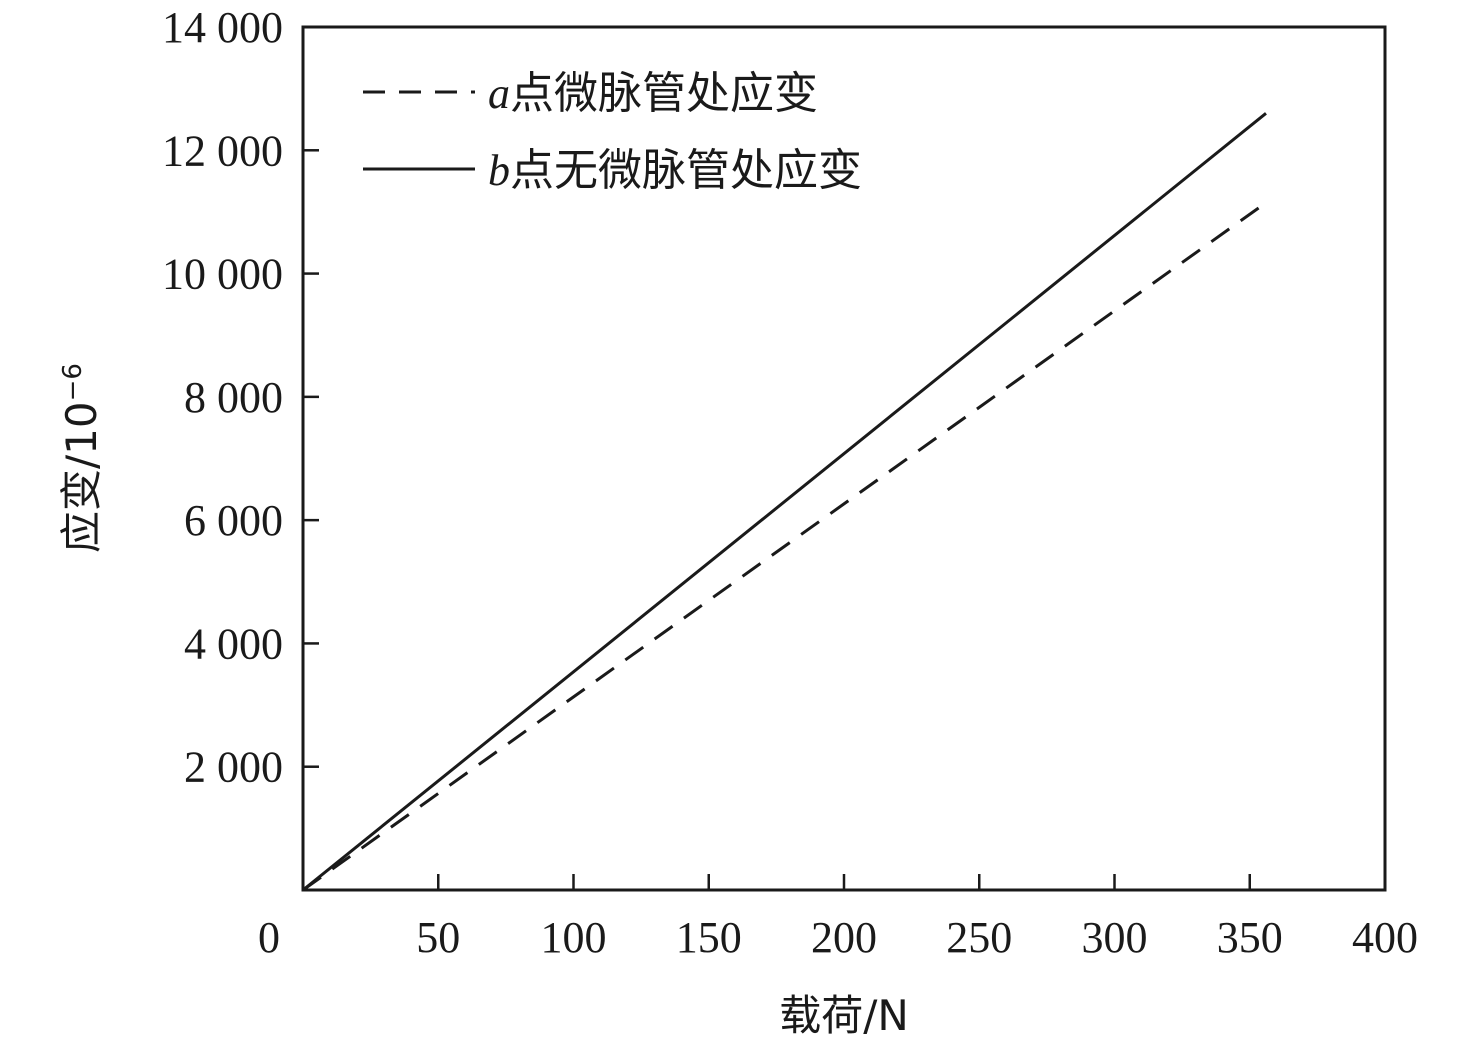  I want to click on legend-label-b: b点无微脉管处应变, so click(675, 170).